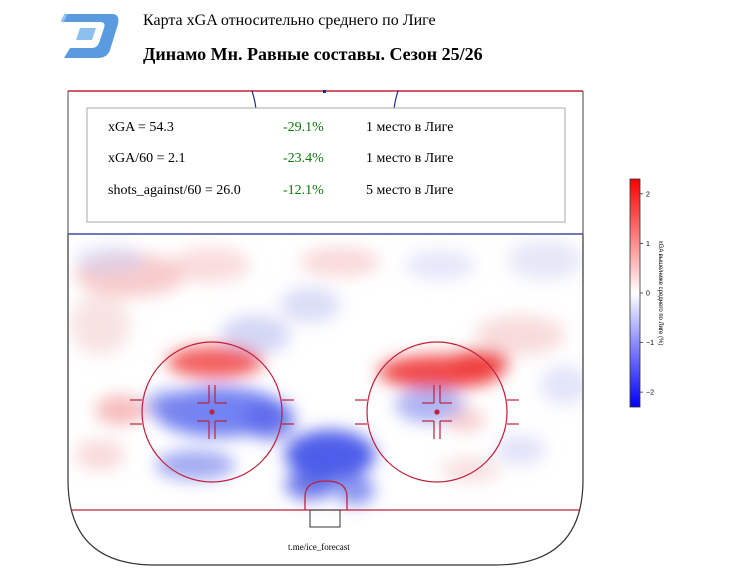 The image size is (730, 578). I want to click on colorbar-tick-label: −2, so click(650, 393).